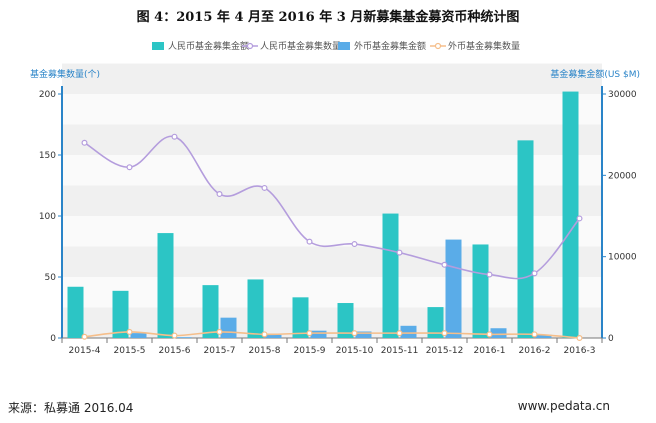  What do you see at coordinates (355, 351) in the screenshot?
I see `x-tick-label: 2015-10` at bounding box center [355, 351].